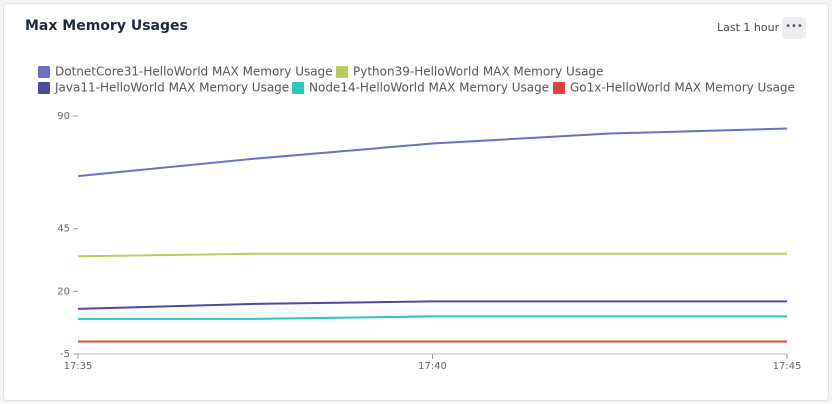 The width and height of the screenshot is (832, 404). Describe the element at coordinates (171, 88) in the screenshot. I see `legend-label: Java11-HelloWorld MAX Memory Usage` at that location.